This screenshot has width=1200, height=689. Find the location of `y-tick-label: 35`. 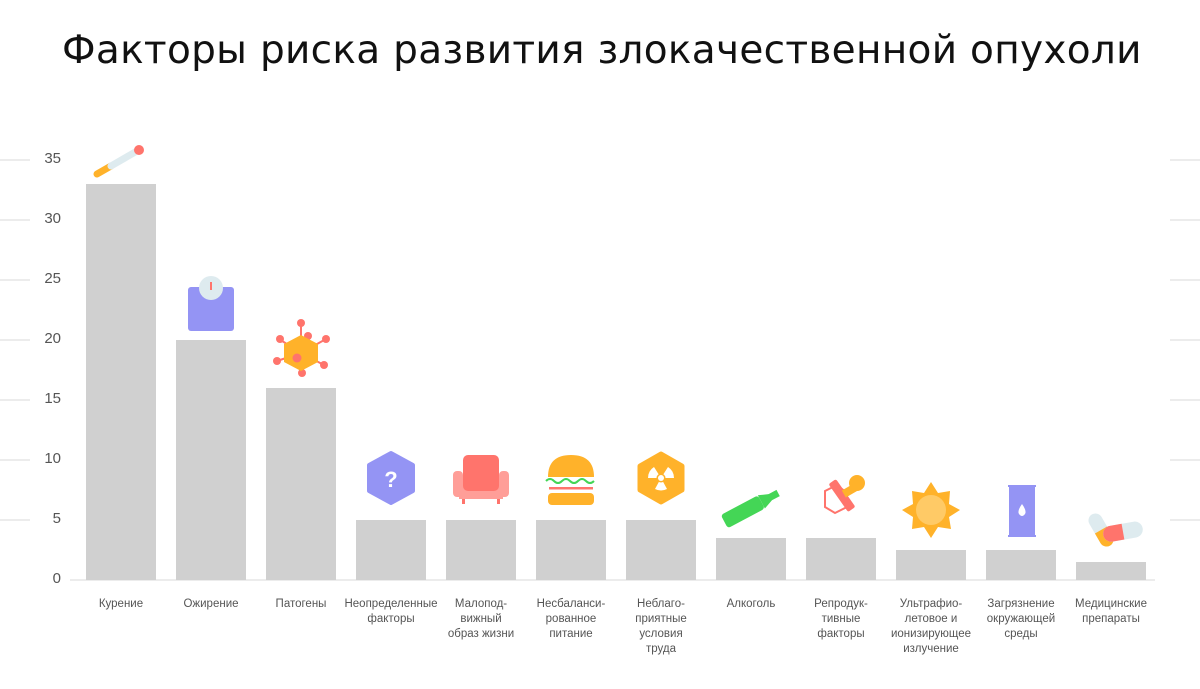

y-tick-label: 35 is located at coordinates (52, 158).